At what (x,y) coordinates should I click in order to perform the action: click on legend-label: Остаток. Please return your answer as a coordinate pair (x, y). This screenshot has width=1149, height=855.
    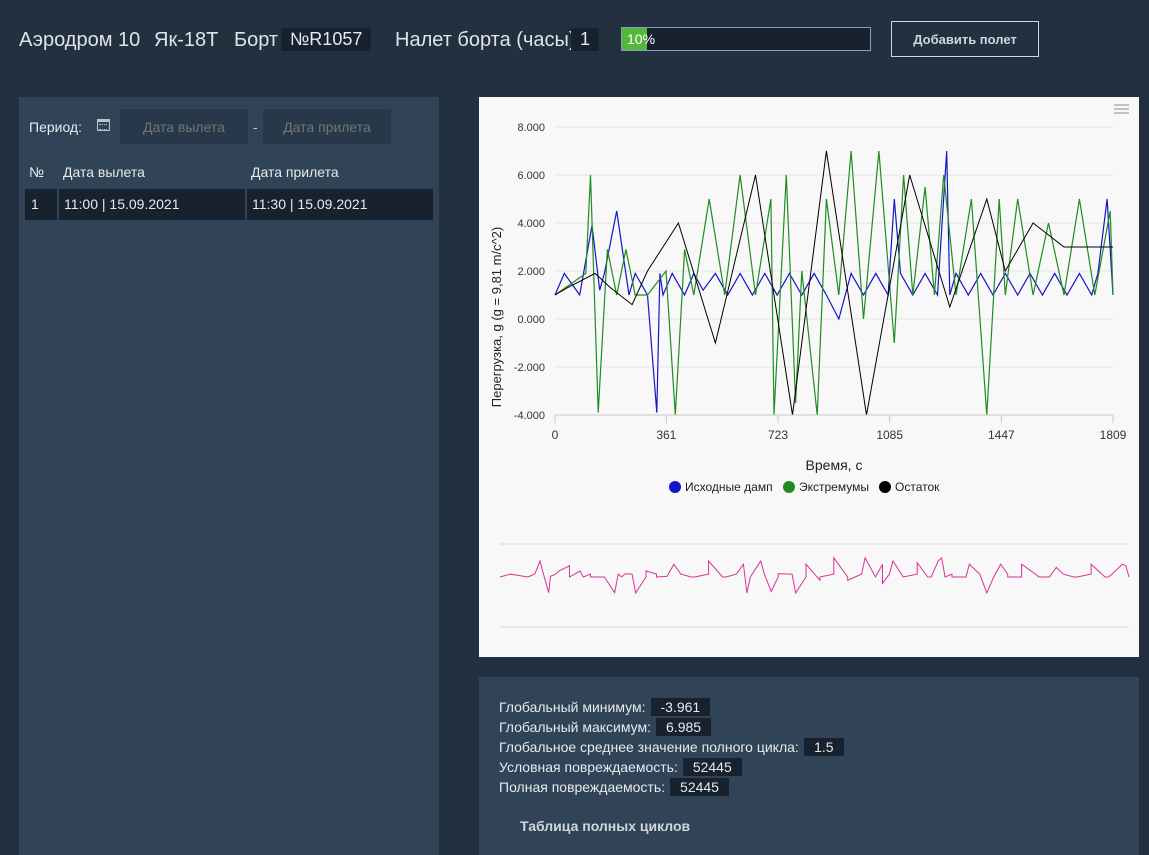
    Looking at the image, I should click on (917, 487).